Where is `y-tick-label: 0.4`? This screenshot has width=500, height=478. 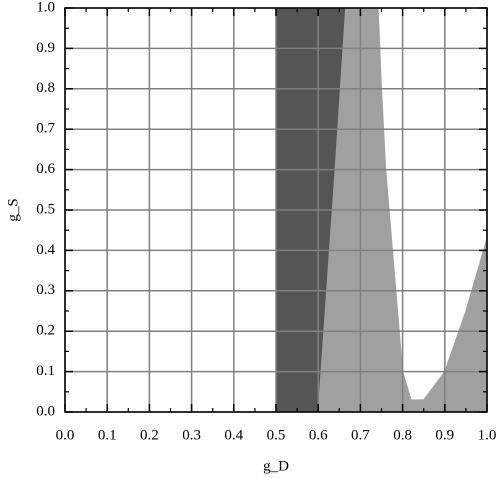 y-tick-label: 0.4 is located at coordinates (45, 250).